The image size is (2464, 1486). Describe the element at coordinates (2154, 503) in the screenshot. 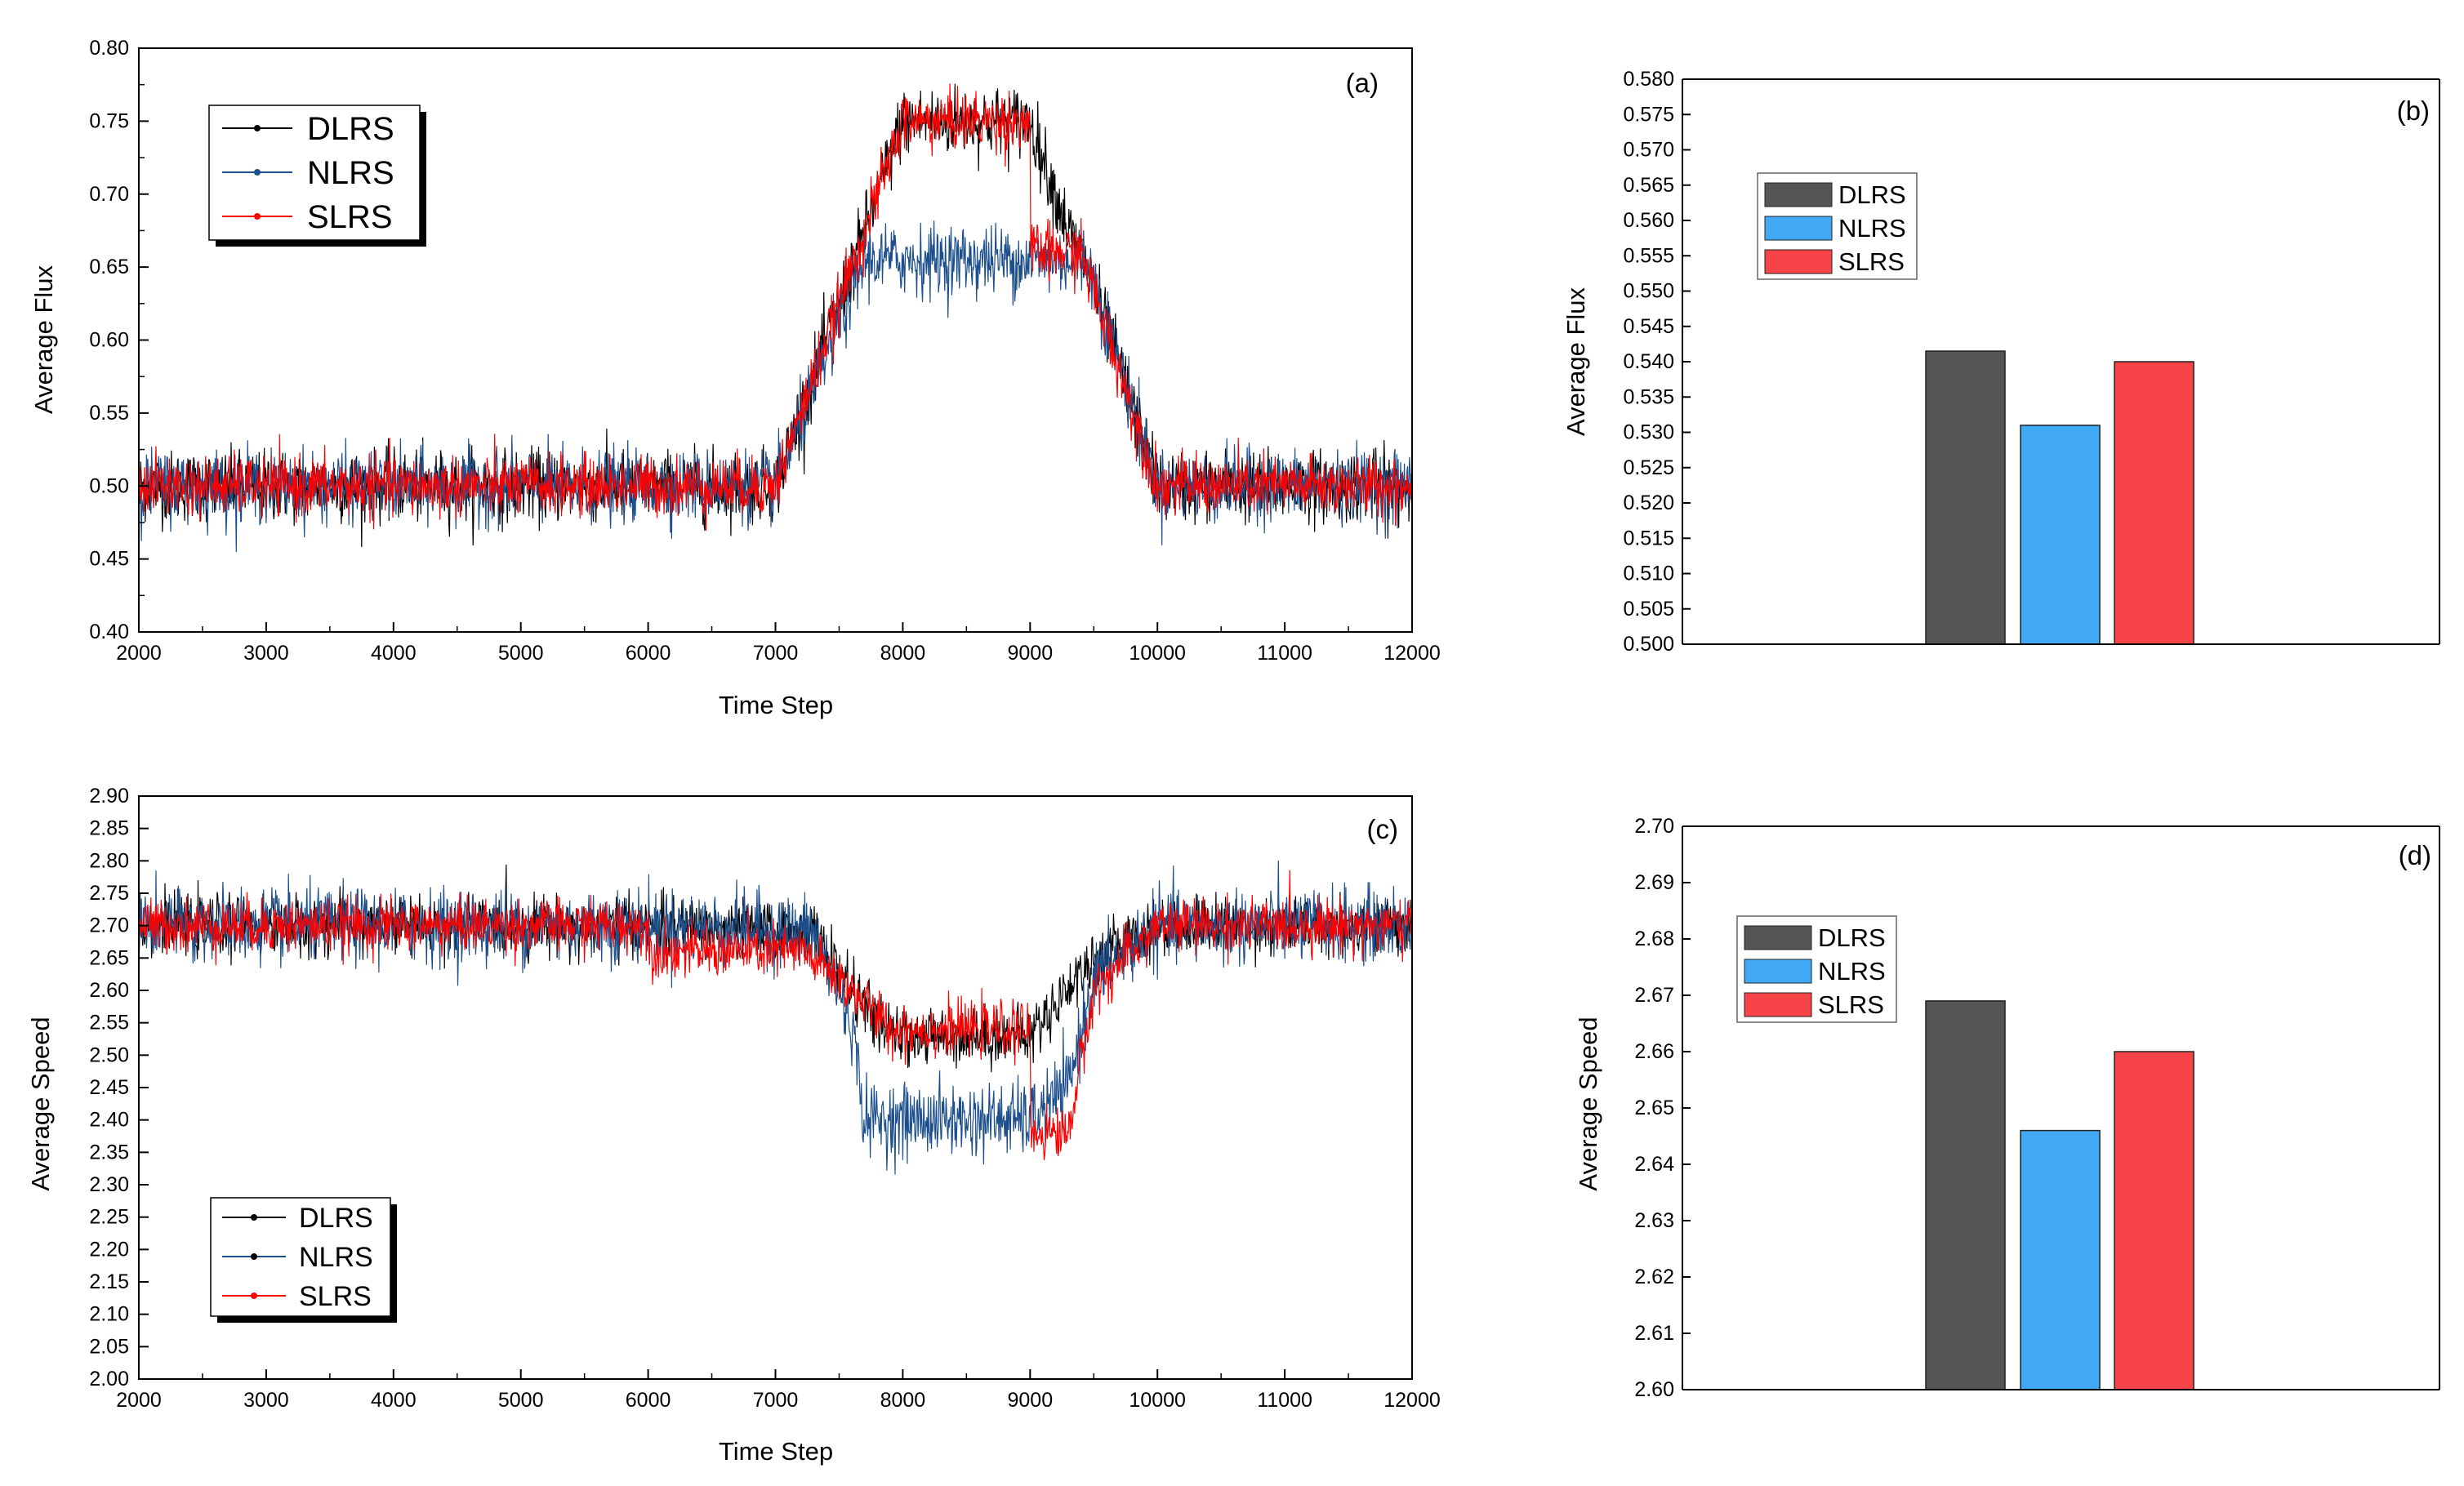

I see `bar-slrs` at that location.